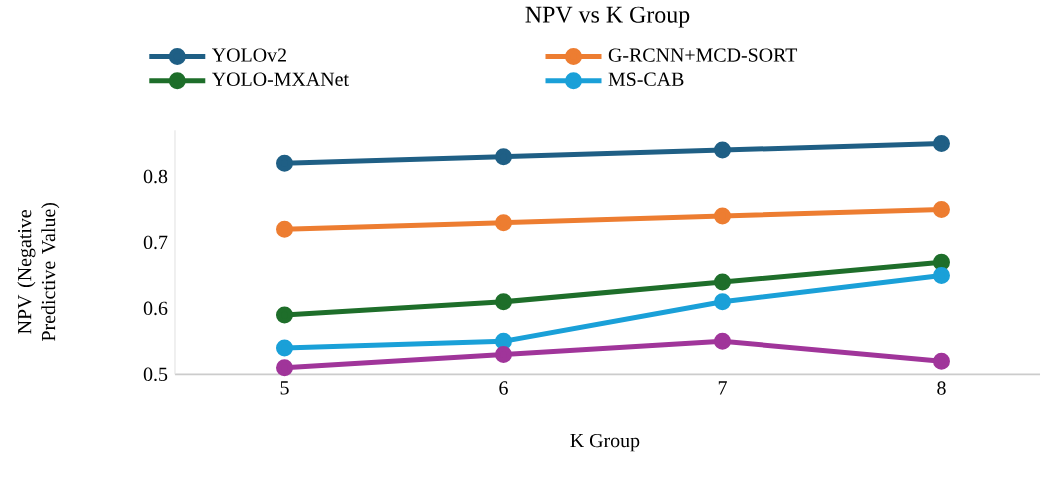 This screenshot has height=477, width=1060. What do you see at coordinates (155, 308) in the screenshot?
I see `y-tick-label: 0.6` at bounding box center [155, 308].